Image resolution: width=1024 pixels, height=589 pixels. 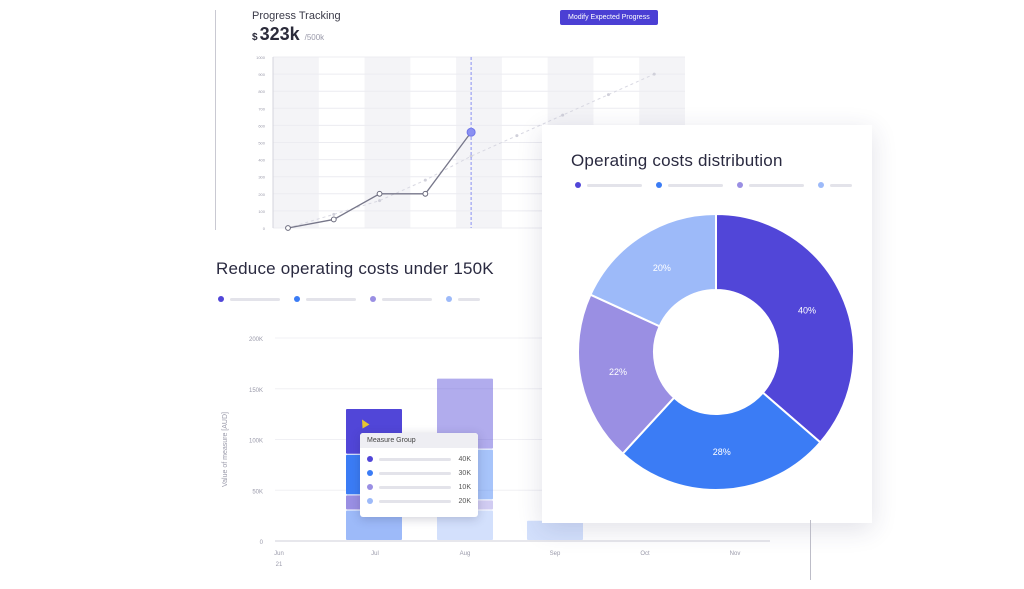 What do you see at coordinates (257, 492) in the screenshot?
I see `bar-chart-y-tick: 50K` at bounding box center [257, 492].